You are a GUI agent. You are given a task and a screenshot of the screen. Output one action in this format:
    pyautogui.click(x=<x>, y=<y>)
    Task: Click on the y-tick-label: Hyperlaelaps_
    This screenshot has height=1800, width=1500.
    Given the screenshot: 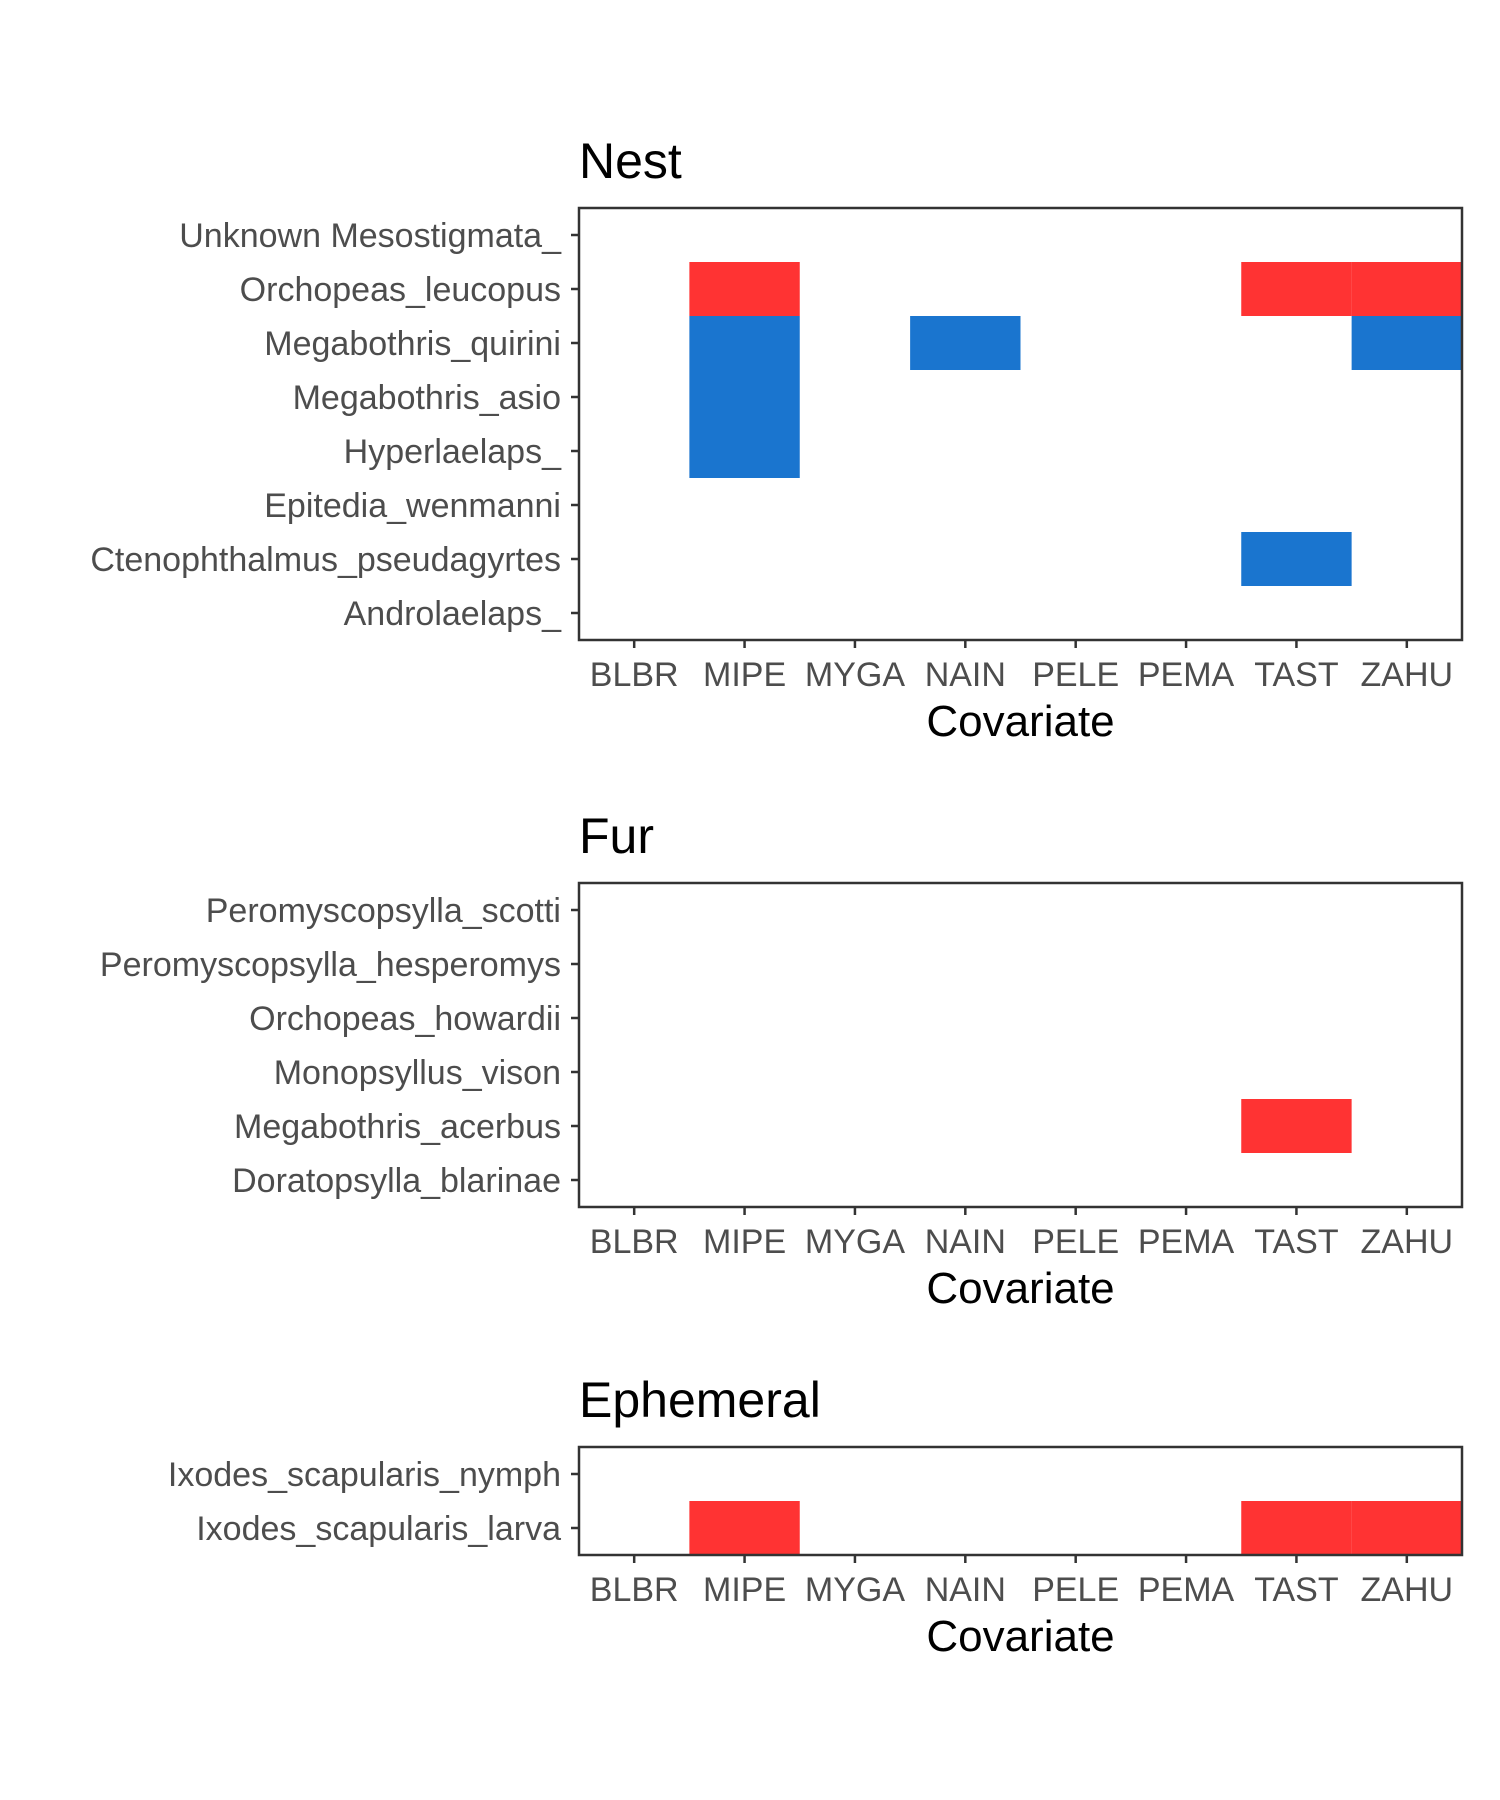 What is the action you would take?
    pyautogui.click(x=453, y=452)
    